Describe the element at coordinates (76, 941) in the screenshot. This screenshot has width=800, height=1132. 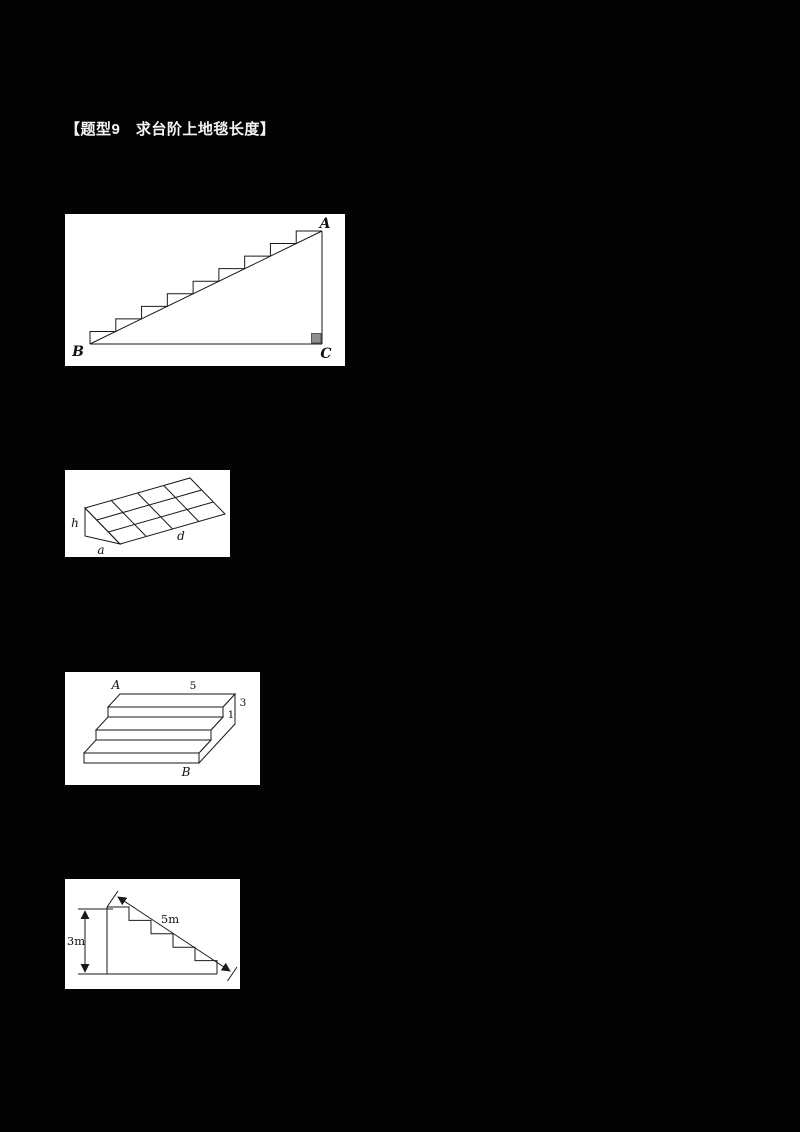
I see `height-dimension-label: 3m` at that location.